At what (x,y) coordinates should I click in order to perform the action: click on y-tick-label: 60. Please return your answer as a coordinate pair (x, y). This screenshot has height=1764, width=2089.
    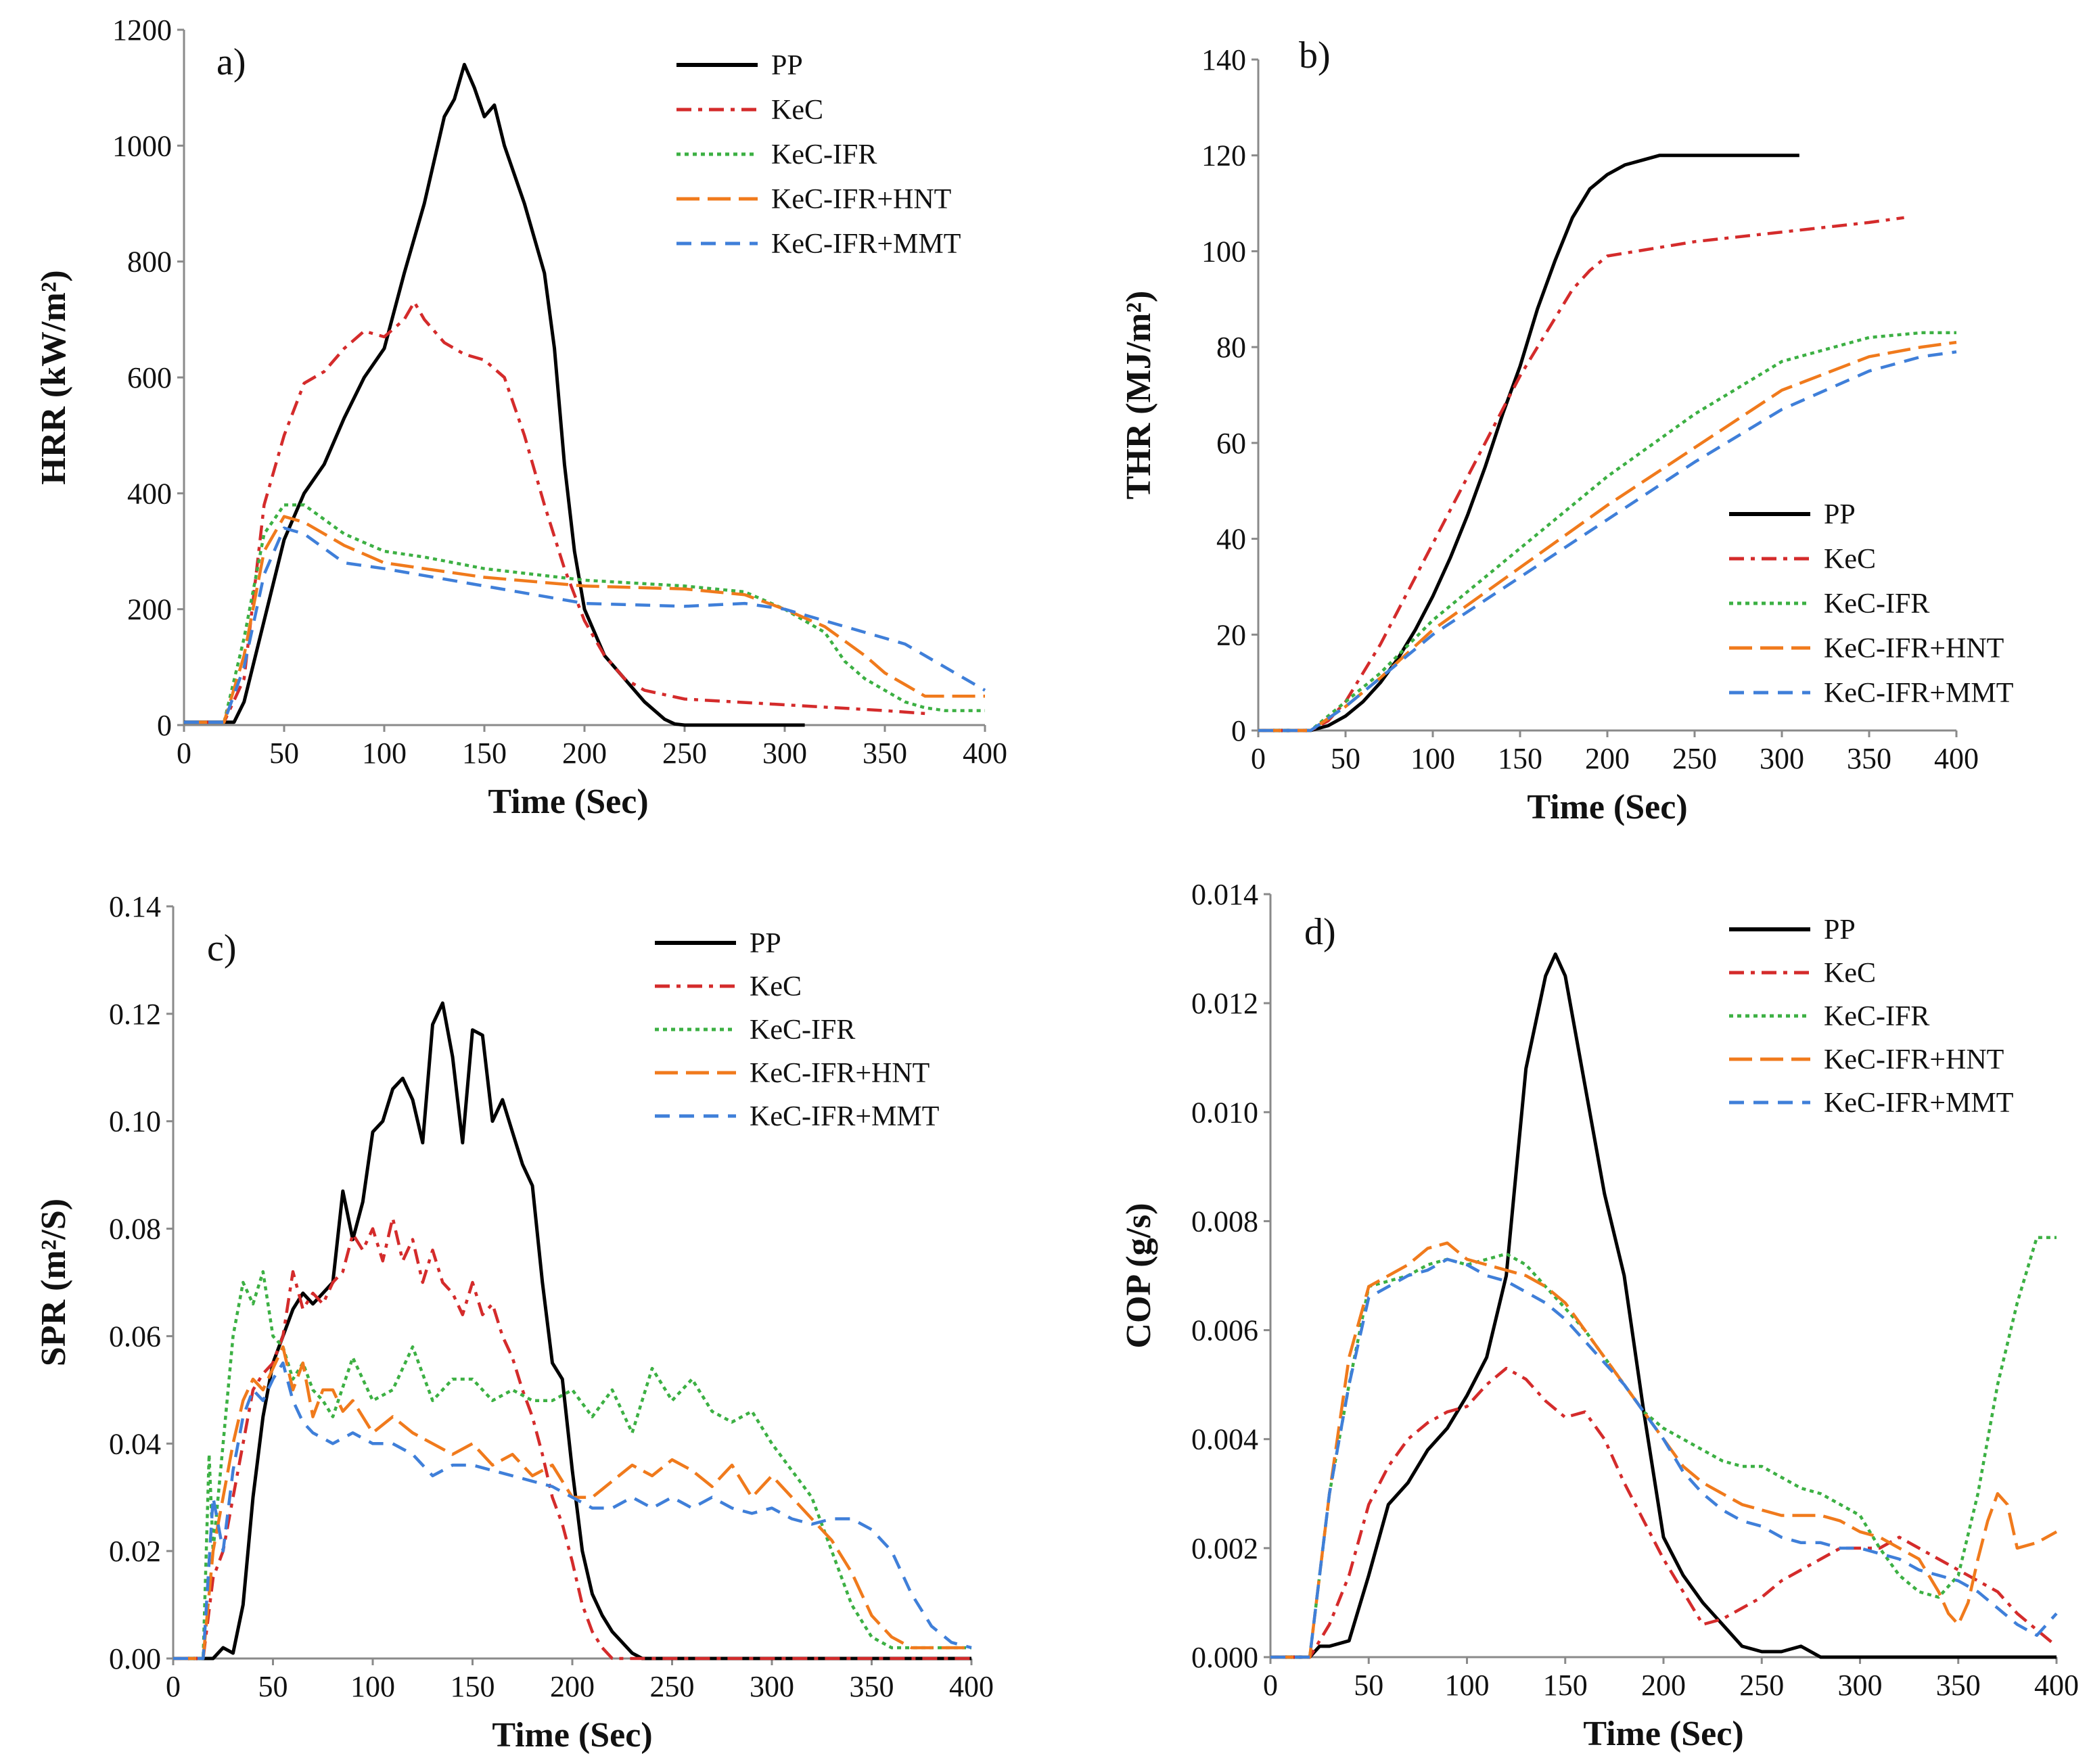
    Looking at the image, I should click on (1231, 443).